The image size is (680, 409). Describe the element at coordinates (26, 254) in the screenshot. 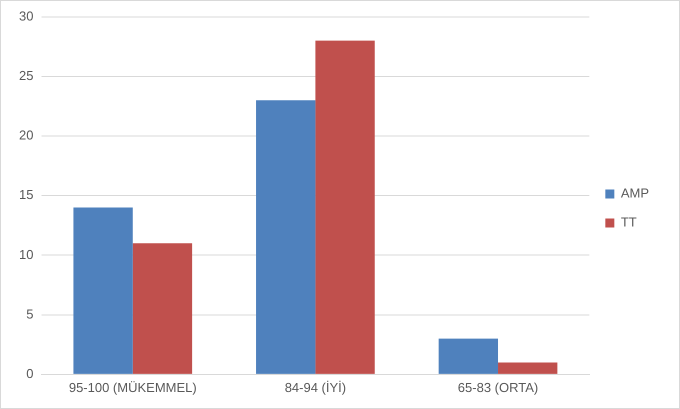

I see `y-tick-label: 10` at that location.